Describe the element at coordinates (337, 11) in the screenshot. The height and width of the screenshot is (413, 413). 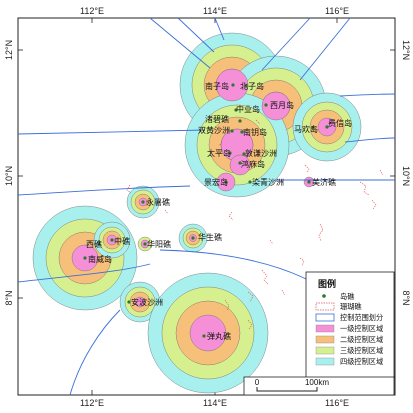
I see `lon-label-top-116: 116°E` at that location.